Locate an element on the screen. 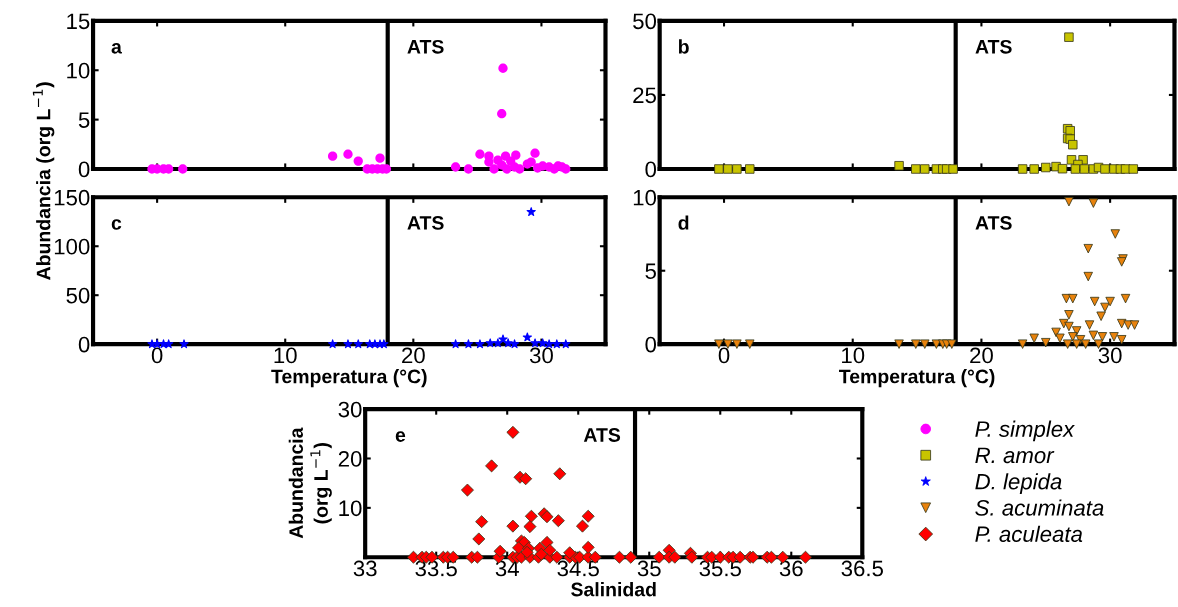 Image resolution: width=1178 pixels, height=607 pixels. x-tick-label: 35.5 is located at coordinates (720, 568).